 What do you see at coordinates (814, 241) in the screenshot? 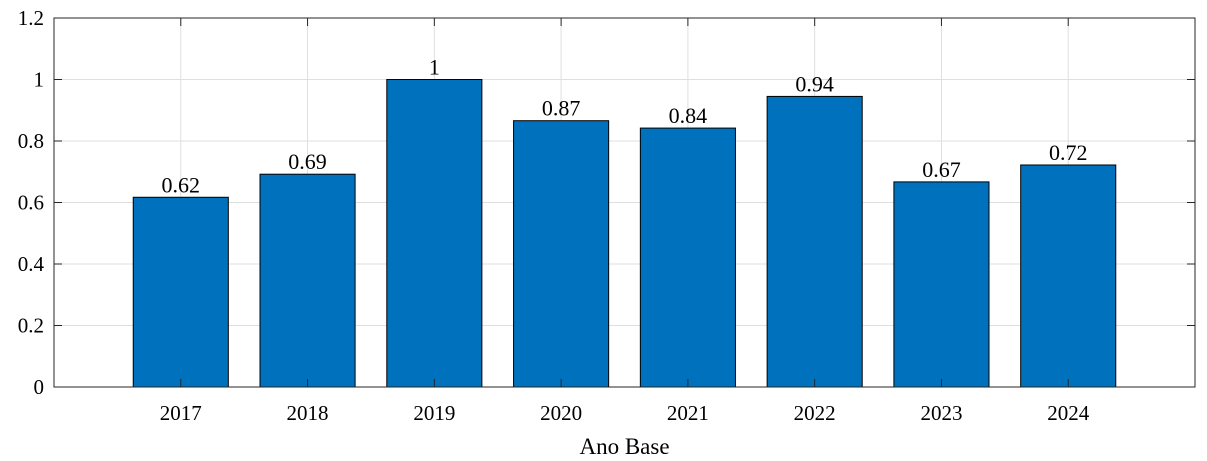
I see `bar-2022` at bounding box center [814, 241].